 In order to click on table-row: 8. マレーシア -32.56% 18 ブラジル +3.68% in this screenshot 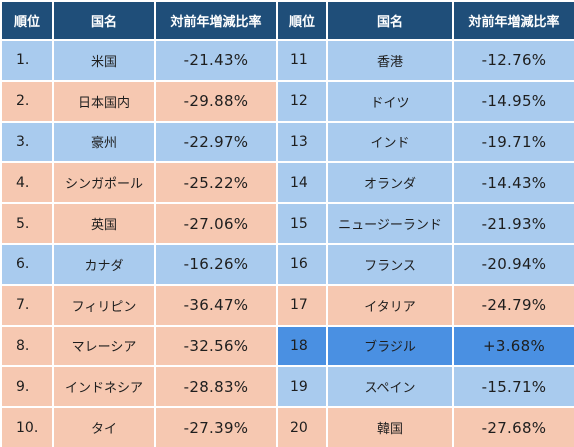, I will do `click(287, 346)`.